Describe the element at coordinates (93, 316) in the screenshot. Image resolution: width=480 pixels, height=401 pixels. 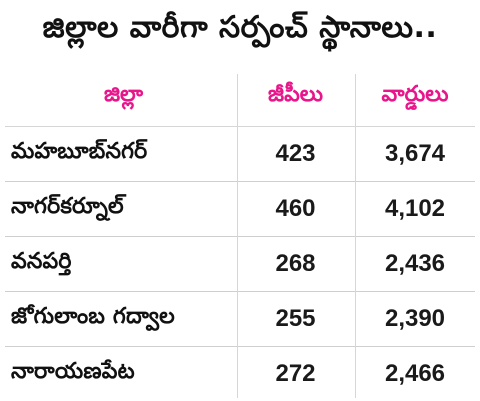
I see `district-name: జోగులాంబ గద్వాల` at that location.